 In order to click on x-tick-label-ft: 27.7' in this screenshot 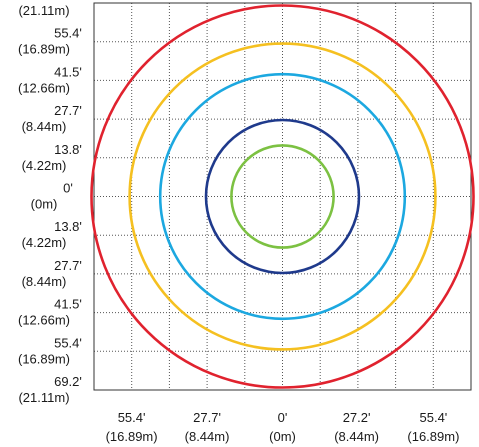, I will do `click(207, 417)`.